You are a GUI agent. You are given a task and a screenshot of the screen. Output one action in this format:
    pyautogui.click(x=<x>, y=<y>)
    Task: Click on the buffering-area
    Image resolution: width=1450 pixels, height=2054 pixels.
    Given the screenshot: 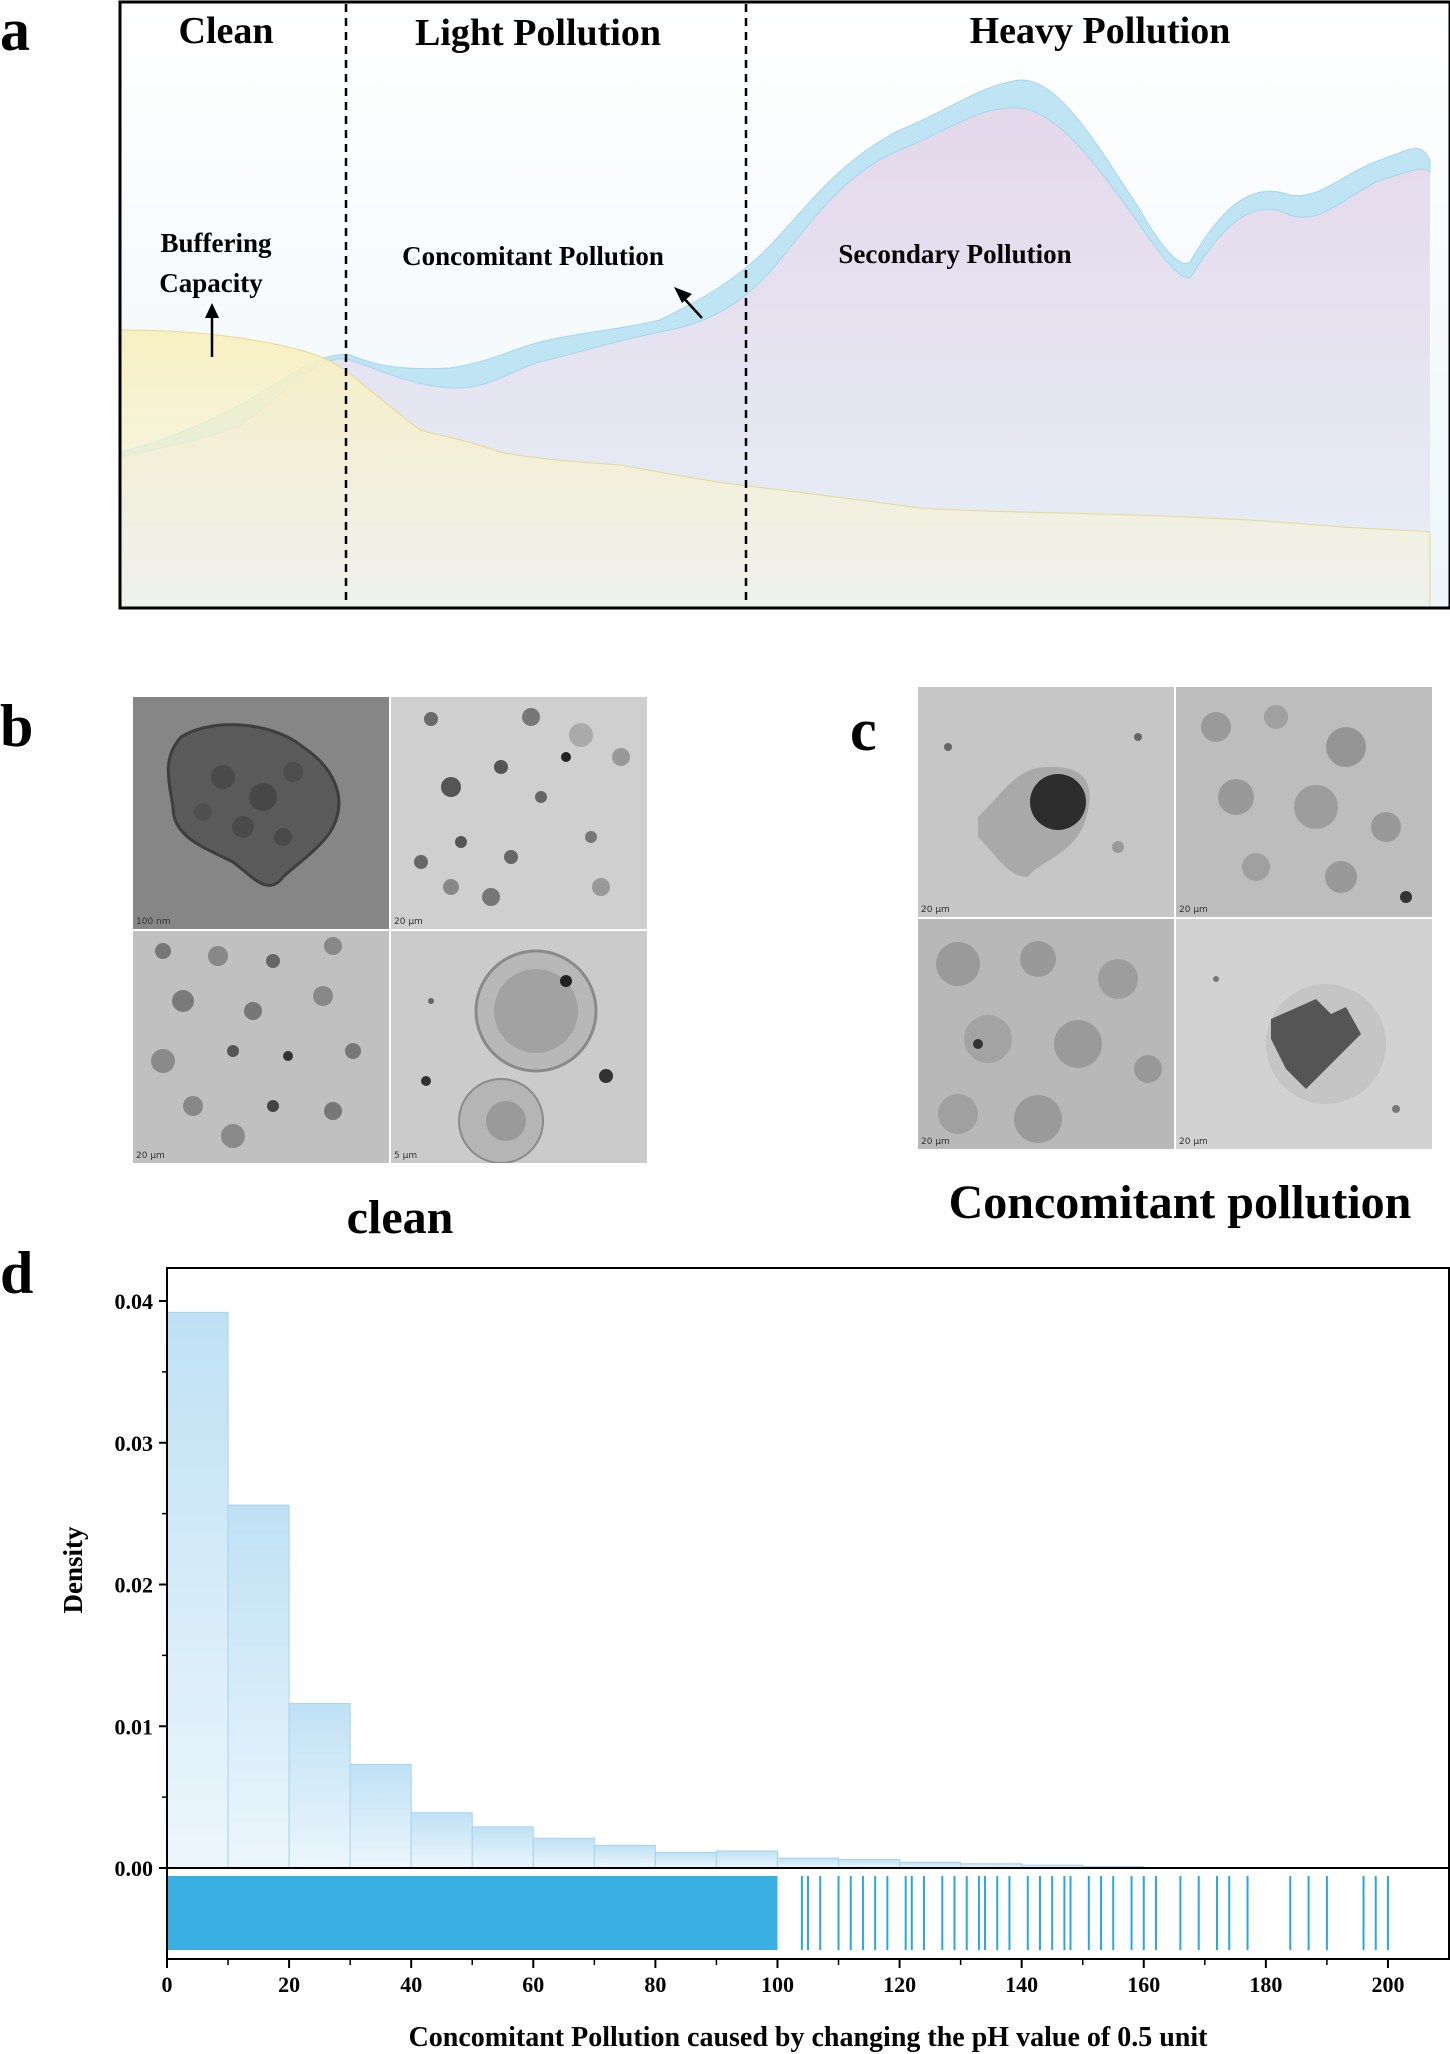 What is the action you would take?
    pyautogui.click(x=775, y=469)
    